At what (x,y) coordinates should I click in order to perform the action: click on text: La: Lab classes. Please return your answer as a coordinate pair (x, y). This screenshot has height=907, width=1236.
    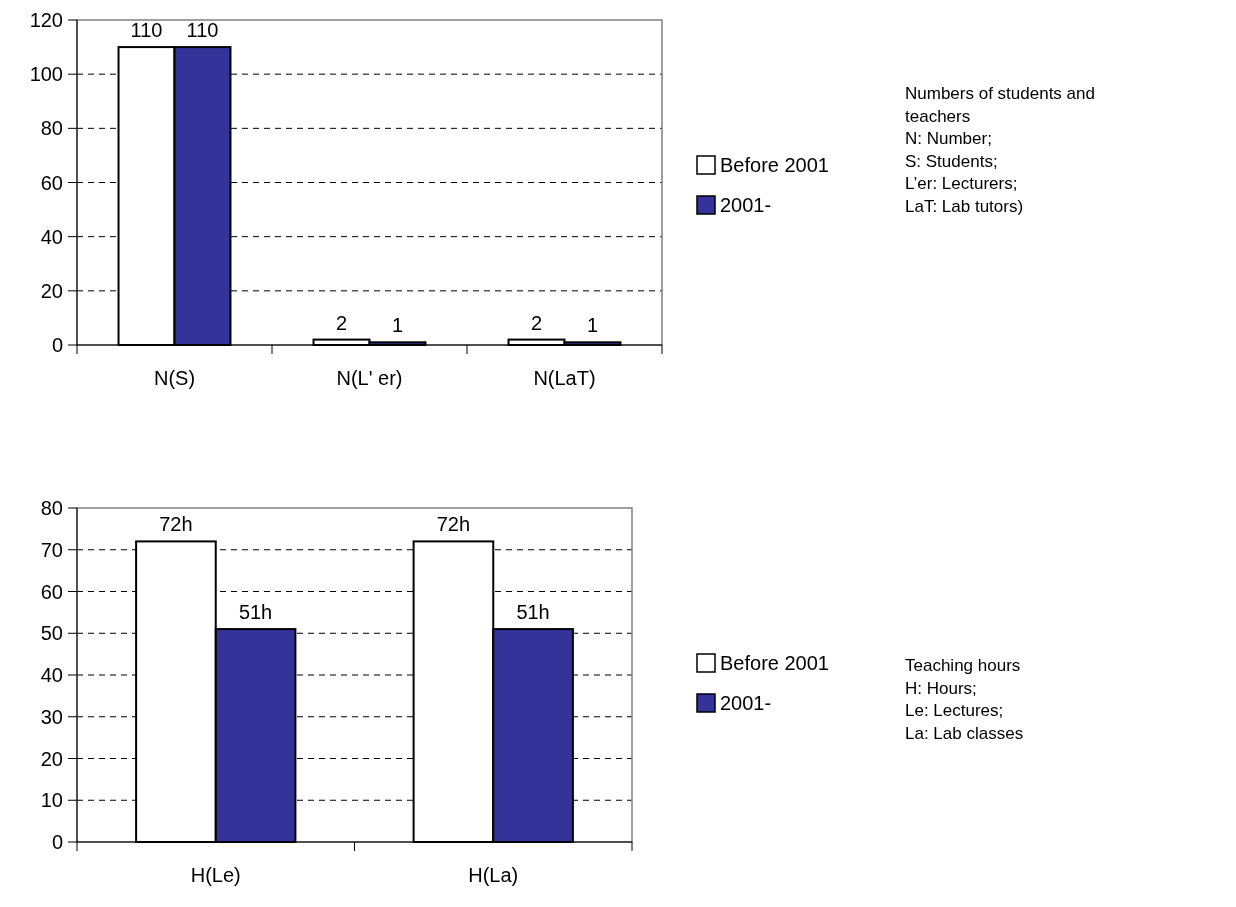
    Looking at the image, I should click on (964, 733).